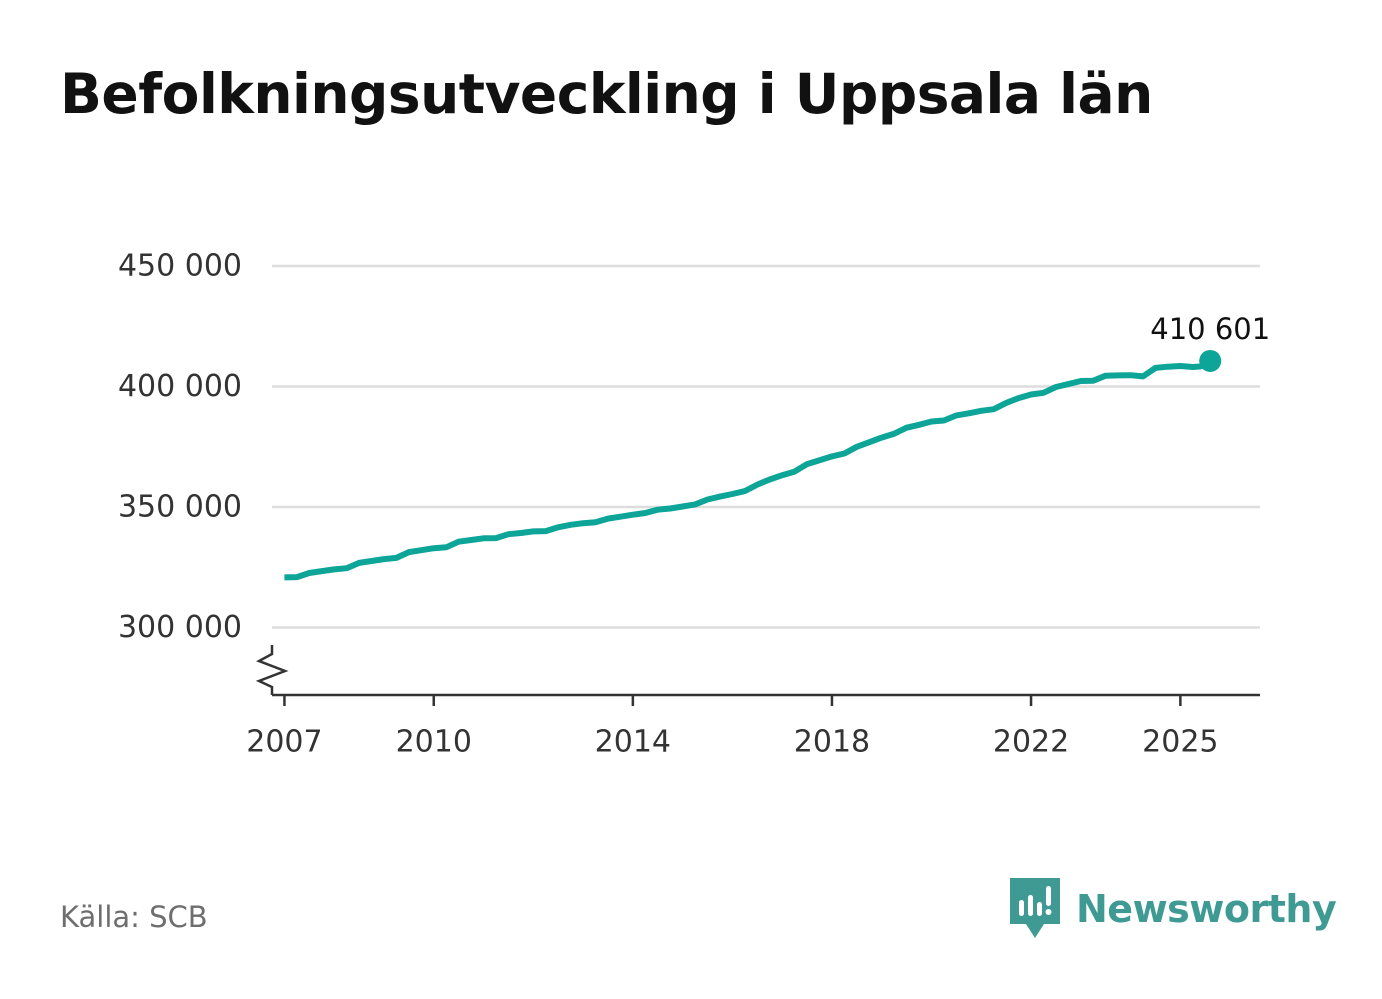  Describe the element at coordinates (180, 266) in the screenshot. I see `y-tick-label: 450 000` at that location.